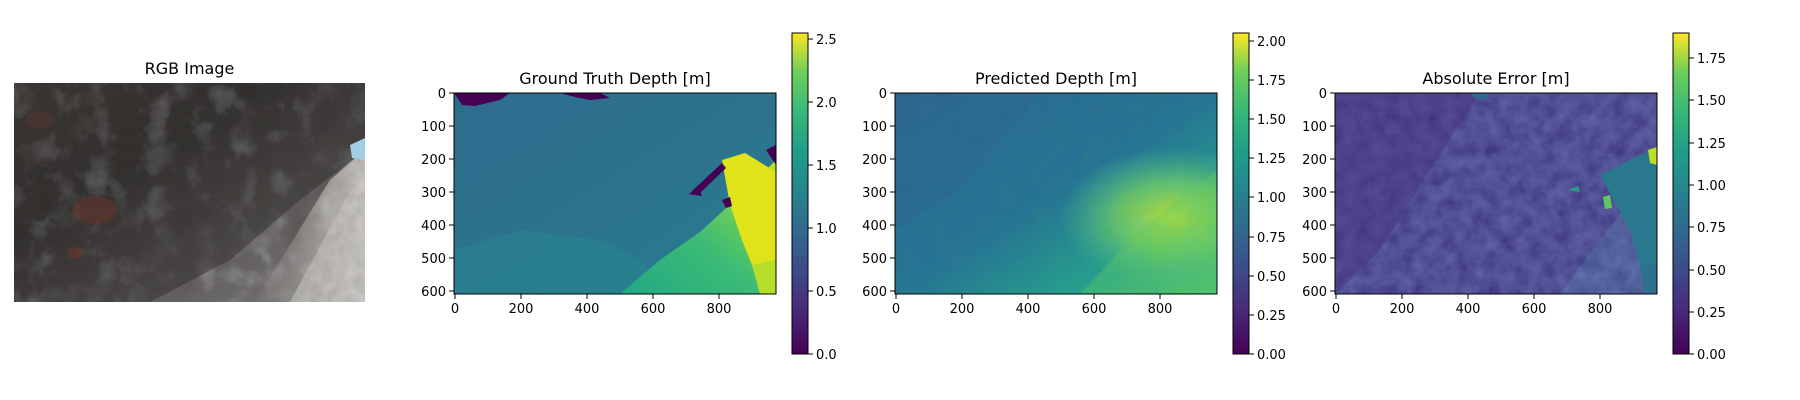 Image resolution: width=1800 pixels, height=400 pixels. Describe the element at coordinates (1600, 309) in the screenshot. I see `err-x-tick-label: 800` at that location.